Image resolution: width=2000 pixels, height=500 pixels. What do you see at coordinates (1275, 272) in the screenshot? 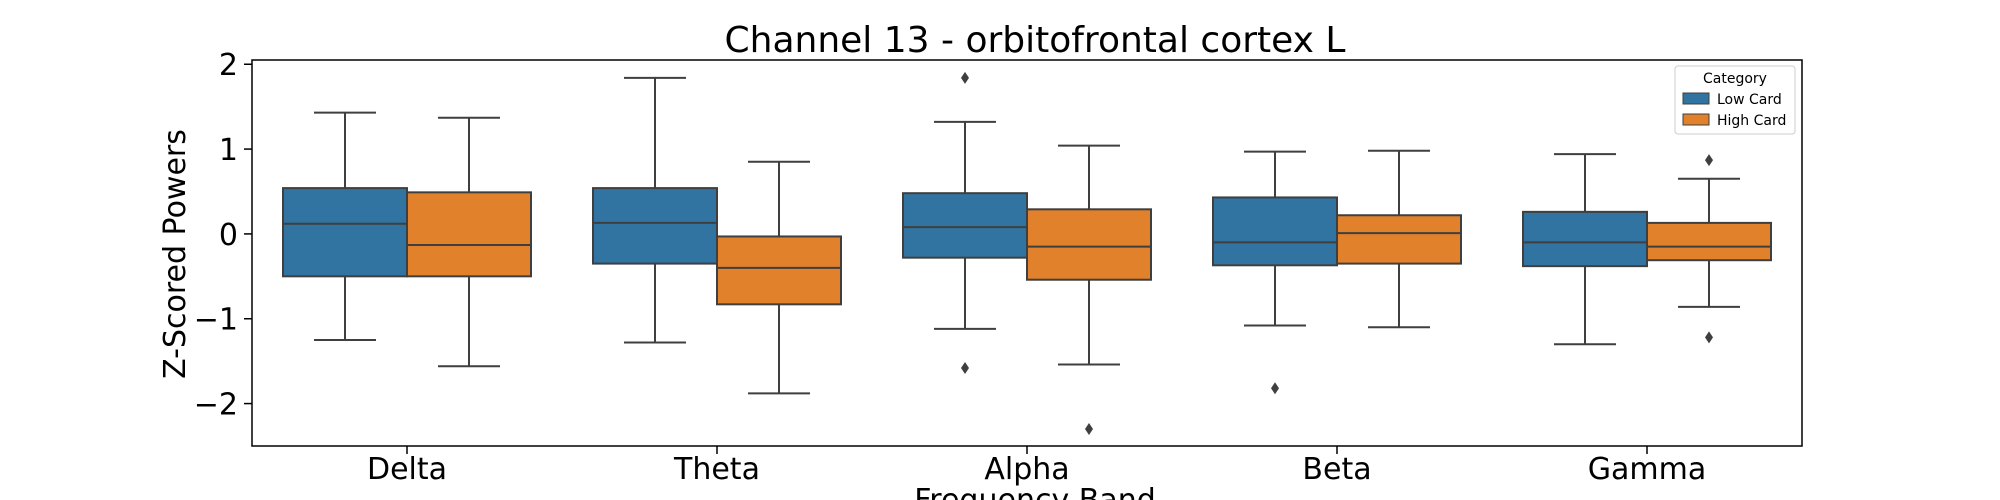
I see `box-beta-low-card` at bounding box center [1275, 272].